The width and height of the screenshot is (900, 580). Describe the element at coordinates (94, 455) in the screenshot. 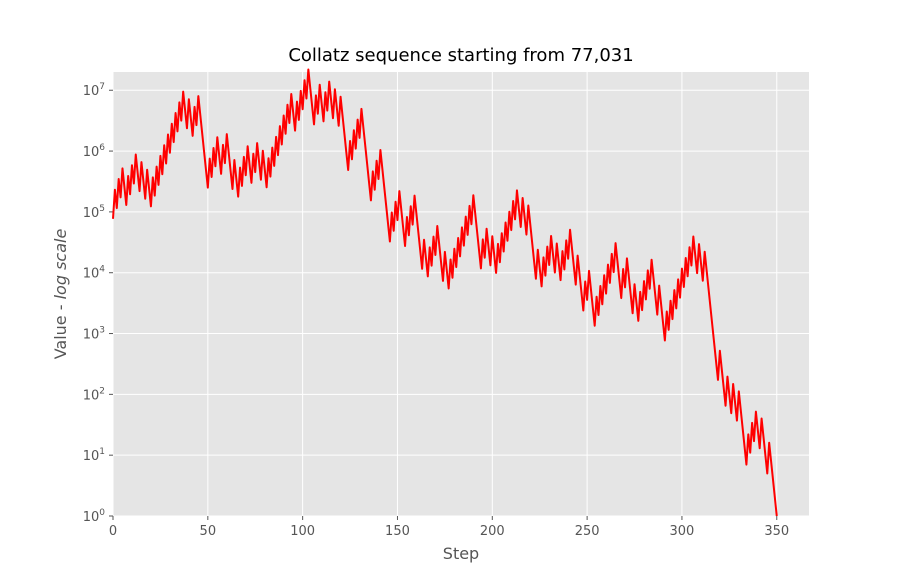

I see `y-tick-label: 10¹` at that location.